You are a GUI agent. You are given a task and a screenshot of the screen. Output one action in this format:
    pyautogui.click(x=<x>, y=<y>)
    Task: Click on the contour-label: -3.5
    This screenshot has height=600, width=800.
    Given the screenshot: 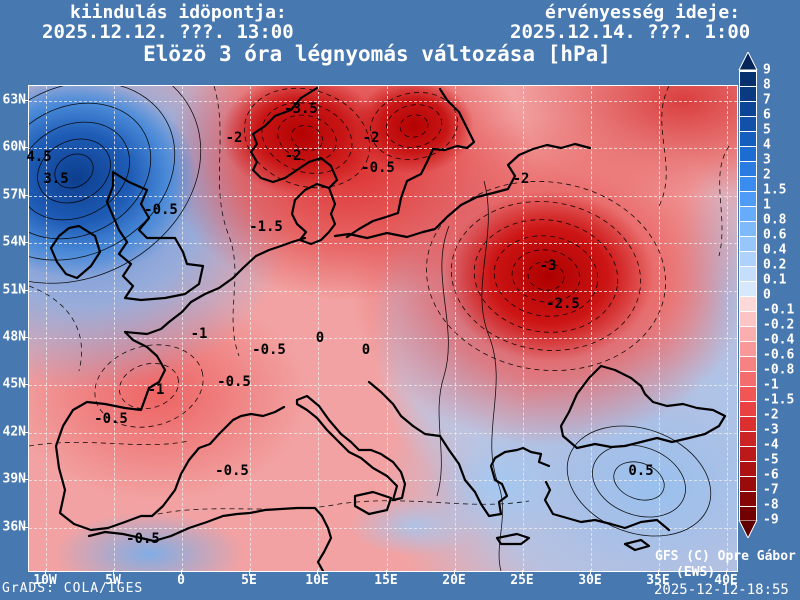 What is the action you would take?
    pyautogui.click(x=301, y=109)
    